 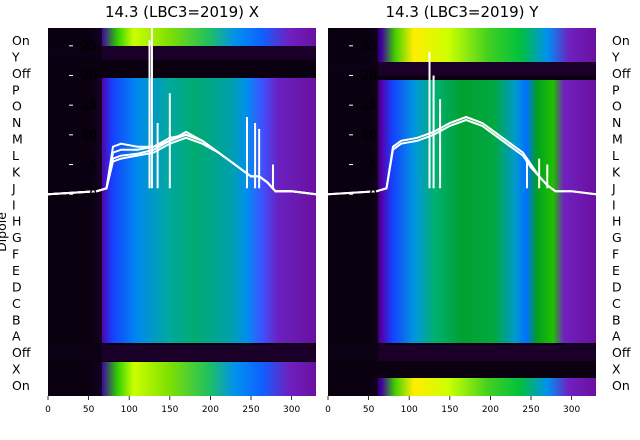 What do you see at coordinates (463, 12) in the screenshot?
I see `chart-title-y: 14.3 (LBC3=2019) Y` at bounding box center [463, 12].